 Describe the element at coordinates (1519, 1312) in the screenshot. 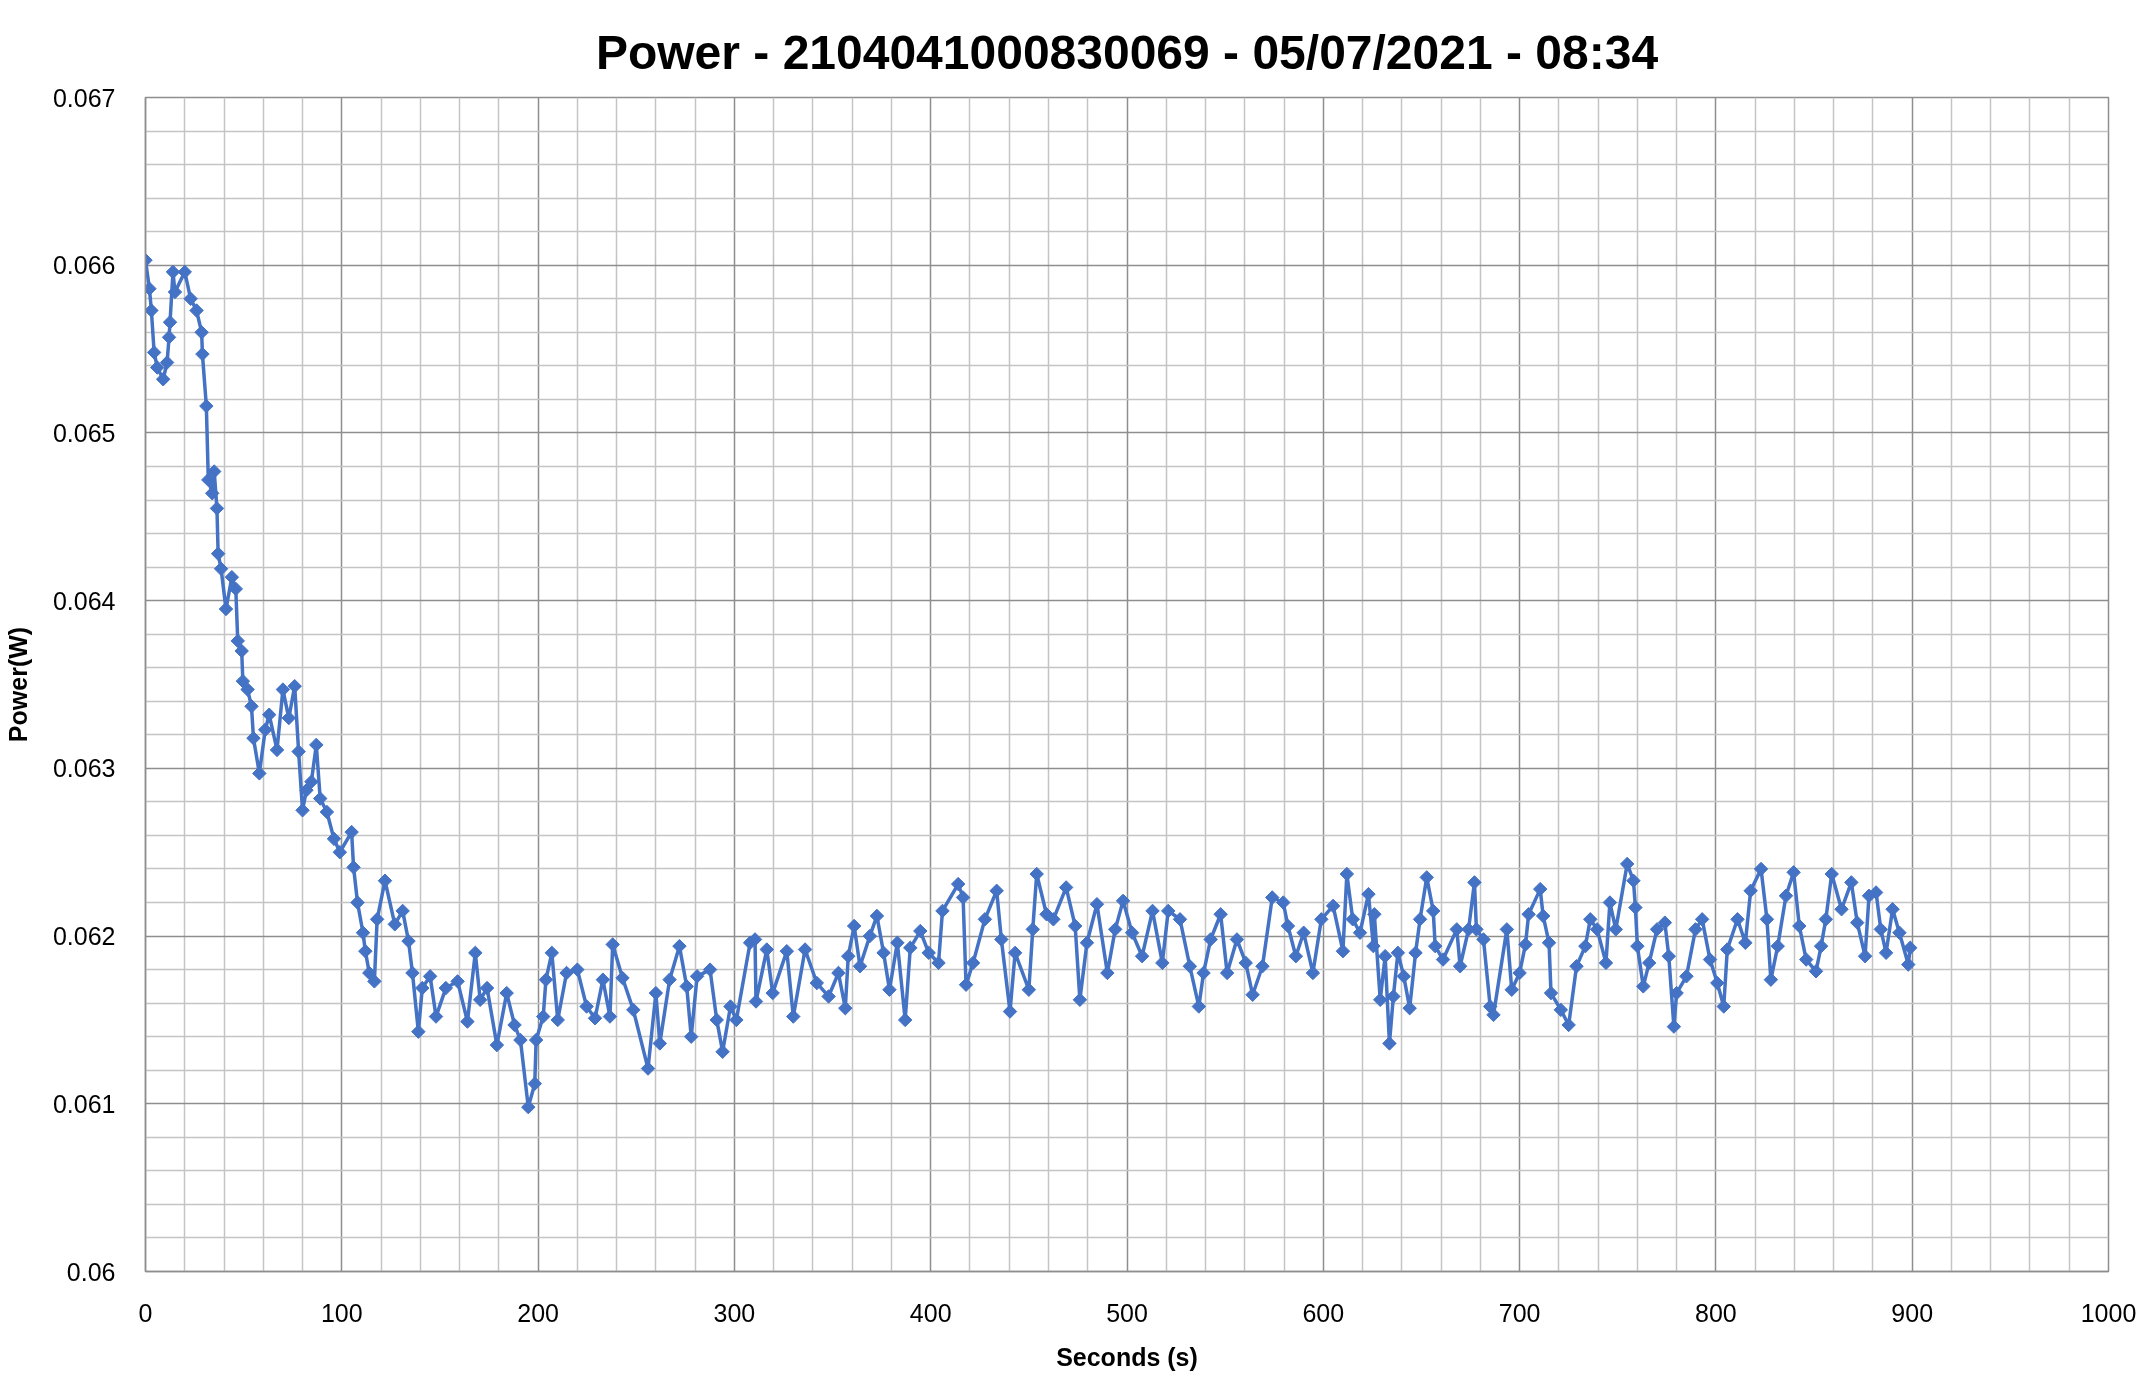

I see `x-tick-label: 700` at that location.